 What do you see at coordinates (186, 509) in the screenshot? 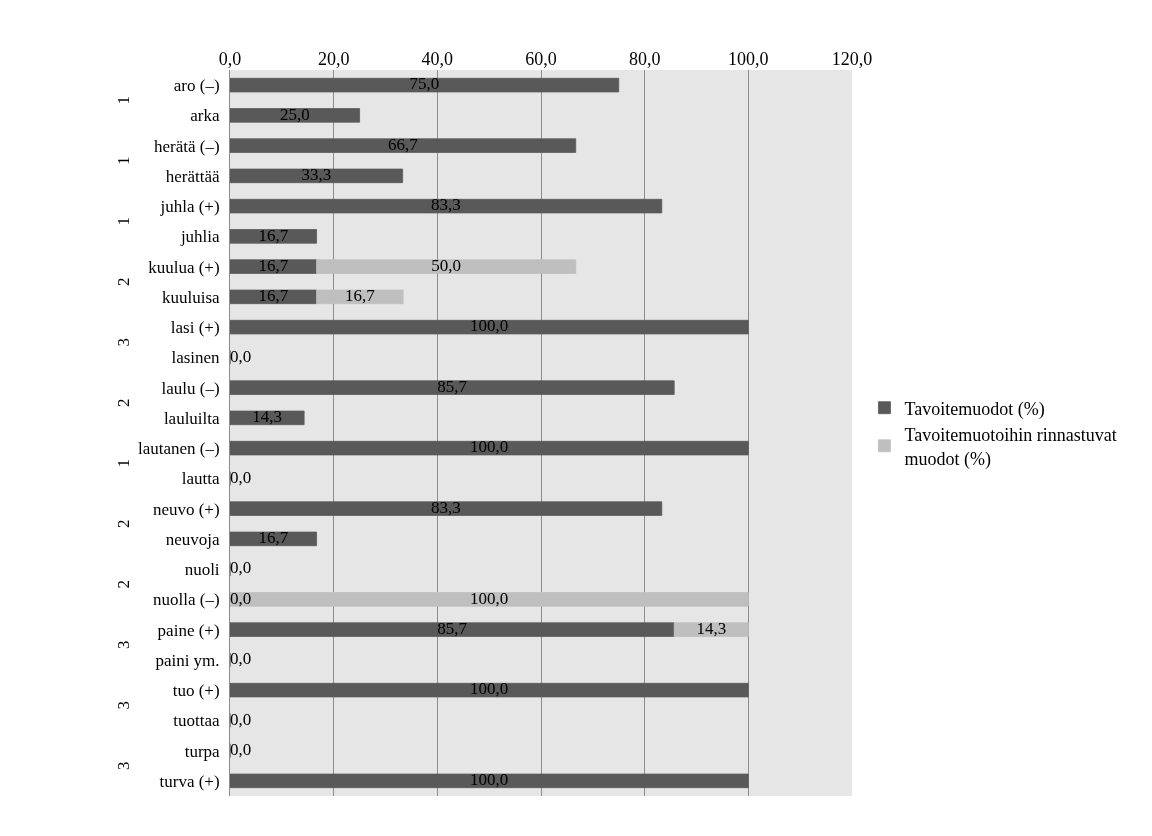
I see `y-tick-label: neuvo (+)` at bounding box center [186, 509].